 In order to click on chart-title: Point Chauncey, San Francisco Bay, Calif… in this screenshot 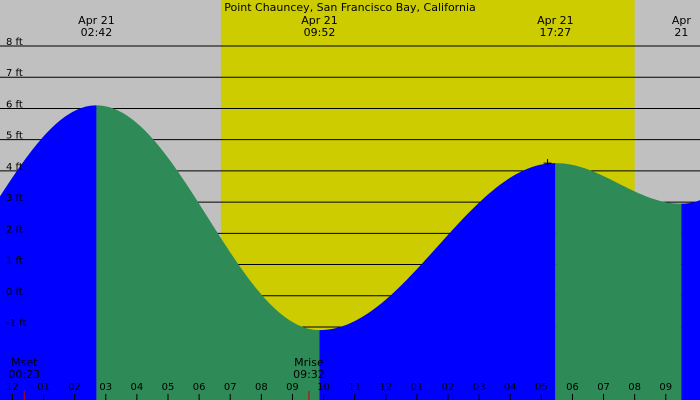, I will do `click(350, 7)`.